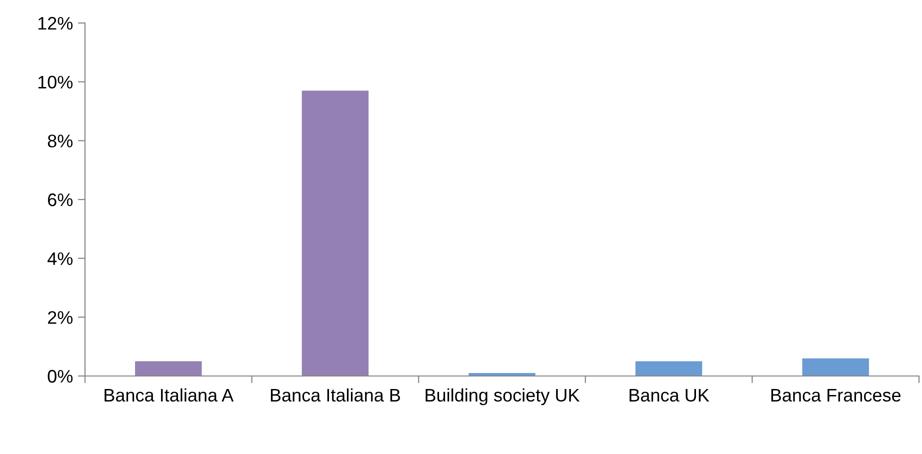 The width and height of the screenshot is (922, 454). I want to click on y-tick-label: 8%, so click(60, 141).